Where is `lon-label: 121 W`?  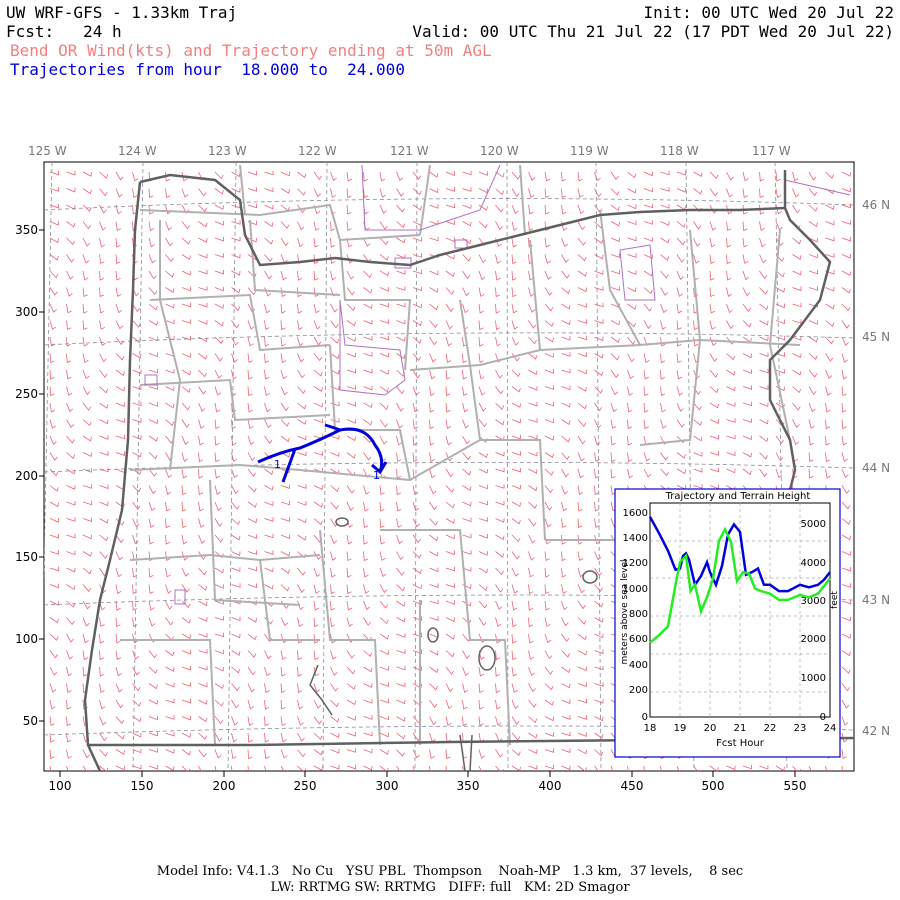 lon-label: 121 W is located at coordinates (409, 151).